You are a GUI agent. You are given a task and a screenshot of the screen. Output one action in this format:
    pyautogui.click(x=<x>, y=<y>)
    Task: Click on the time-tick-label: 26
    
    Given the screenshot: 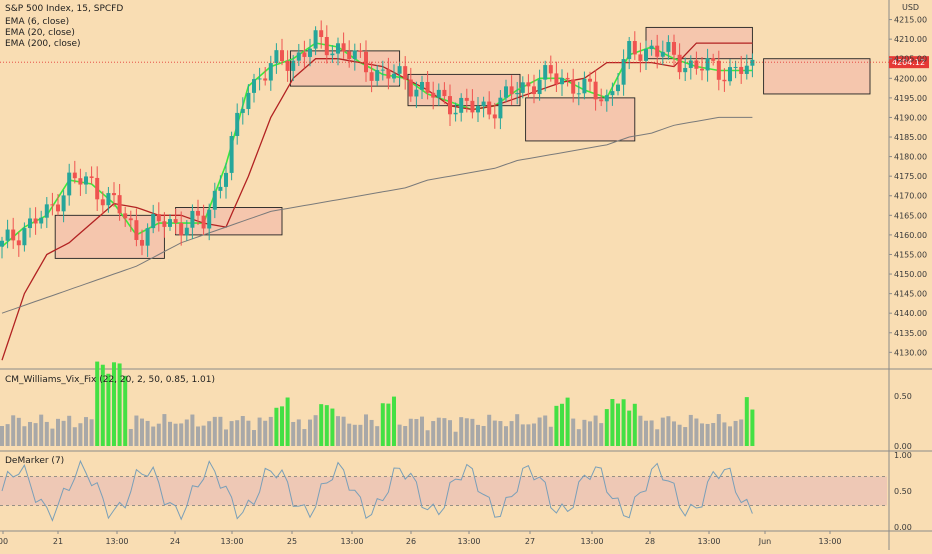 What is the action you would take?
    pyautogui.click(x=411, y=541)
    